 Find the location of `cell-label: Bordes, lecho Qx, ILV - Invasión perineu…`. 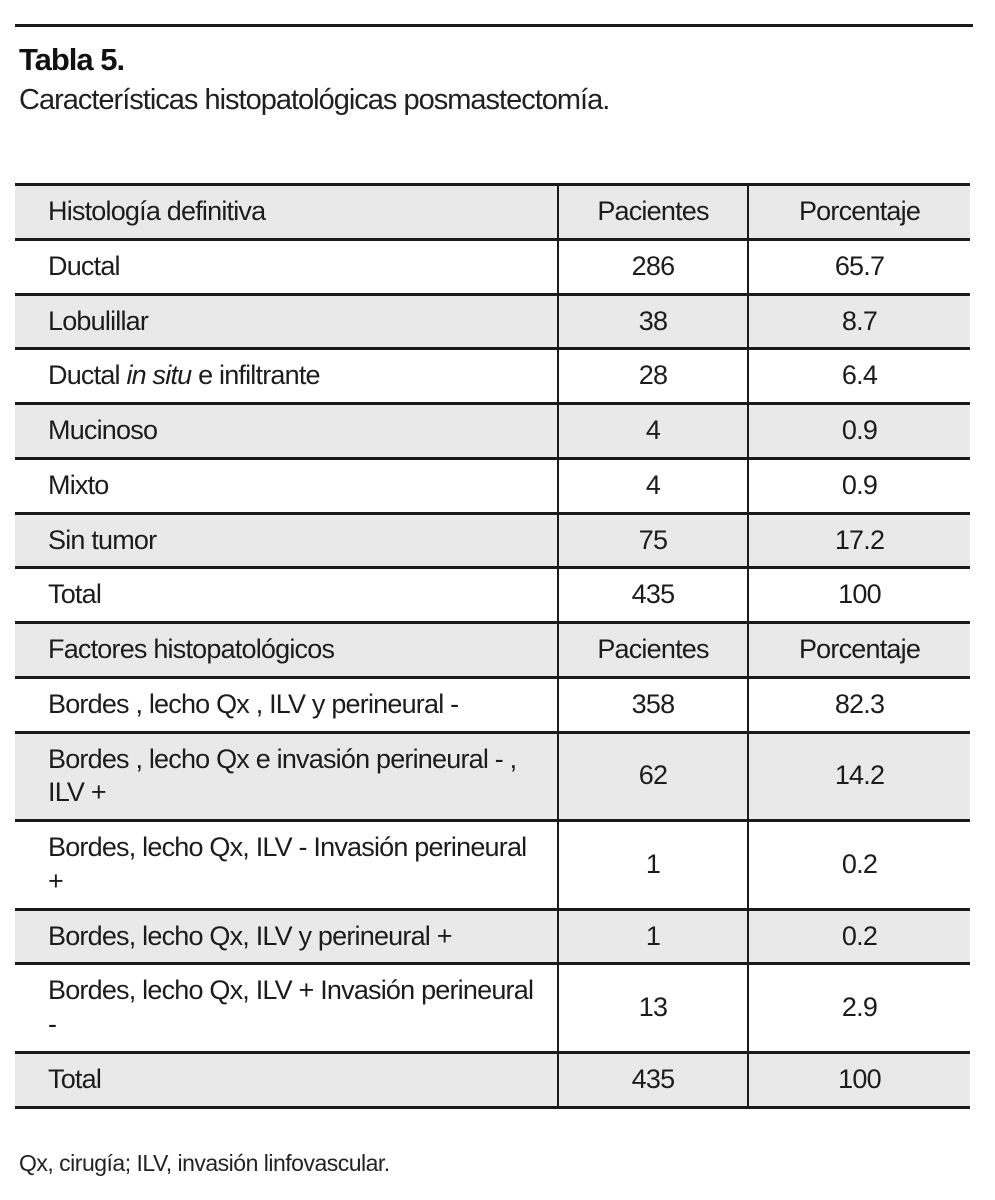

cell-label: Bordes, lecho Qx, ILV - Invasión perineu… is located at coordinates (286, 864).